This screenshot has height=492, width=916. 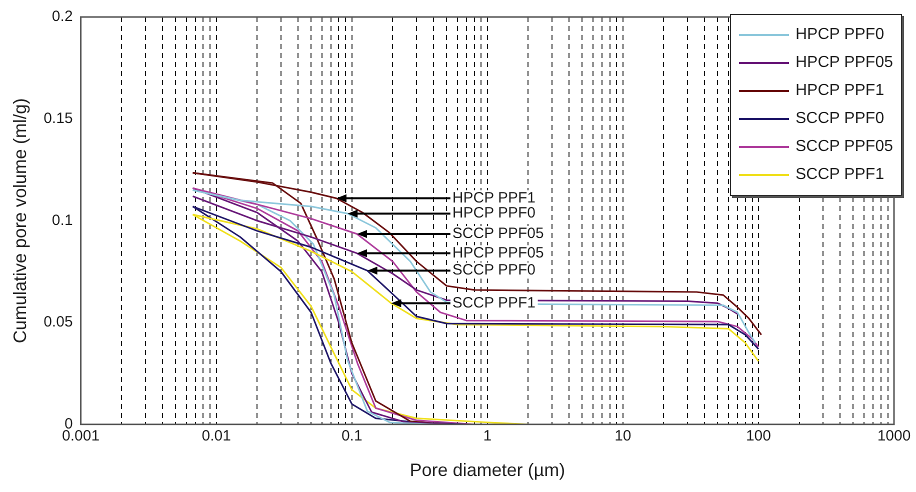 What do you see at coordinates (494, 197) in the screenshot?
I see `annotation: HPCP PPF1` at bounding box center [494, 197].